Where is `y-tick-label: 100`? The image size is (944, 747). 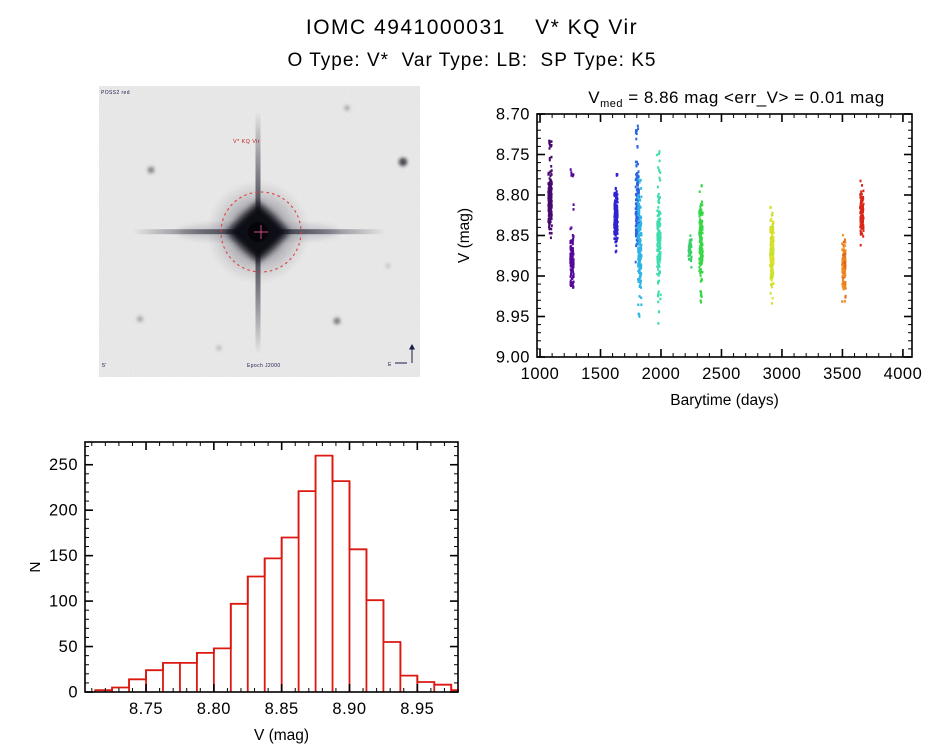
y-tick-label: 100 is located at coordinates (63, 602).